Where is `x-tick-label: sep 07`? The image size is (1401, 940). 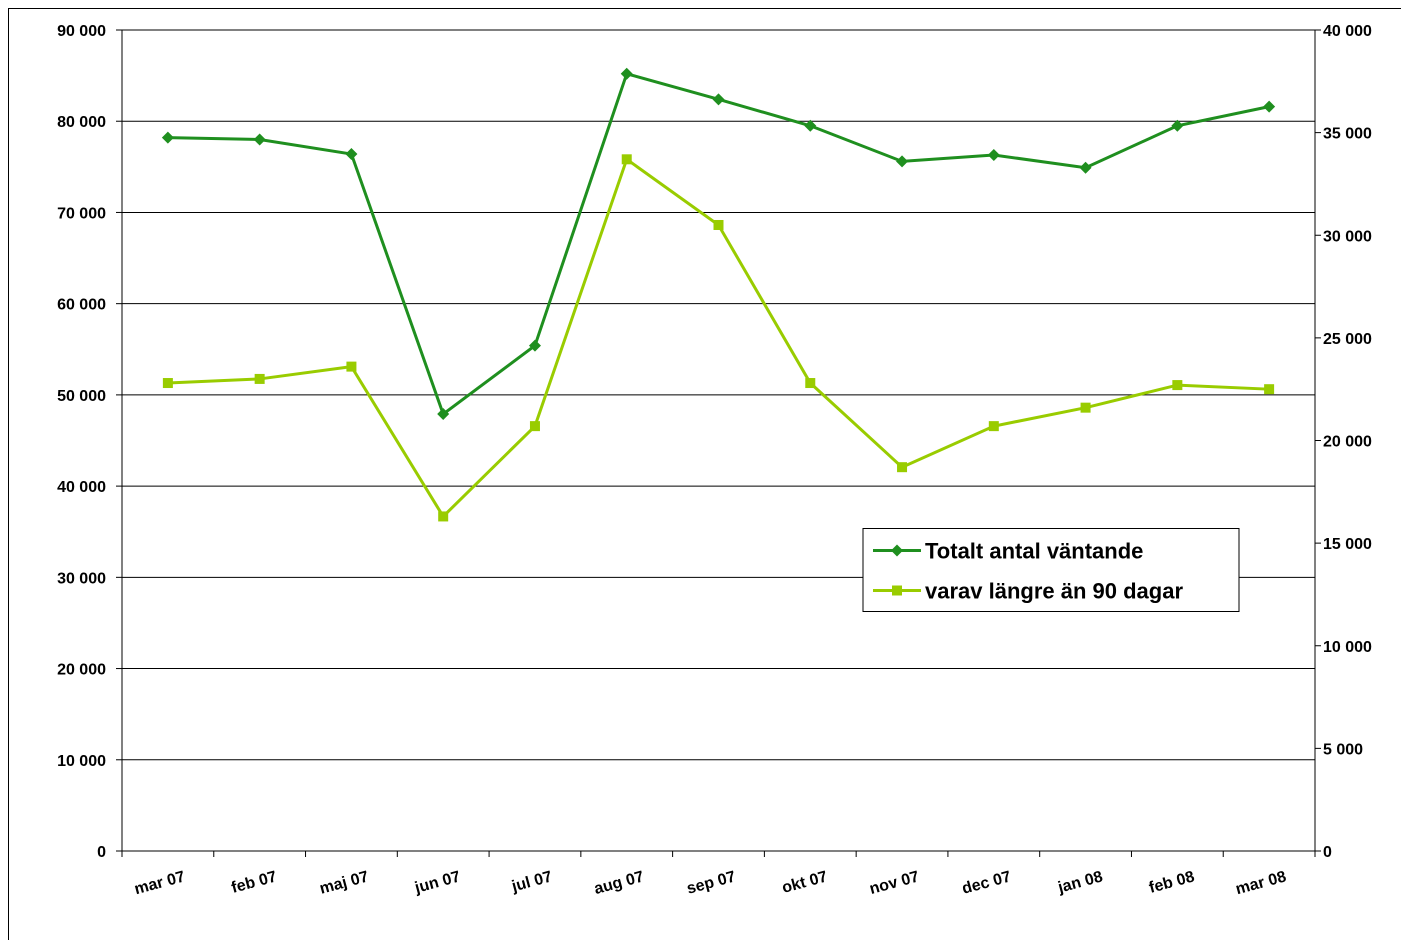
x-tick-label: sep 07 is located at coordinates (711, 882).